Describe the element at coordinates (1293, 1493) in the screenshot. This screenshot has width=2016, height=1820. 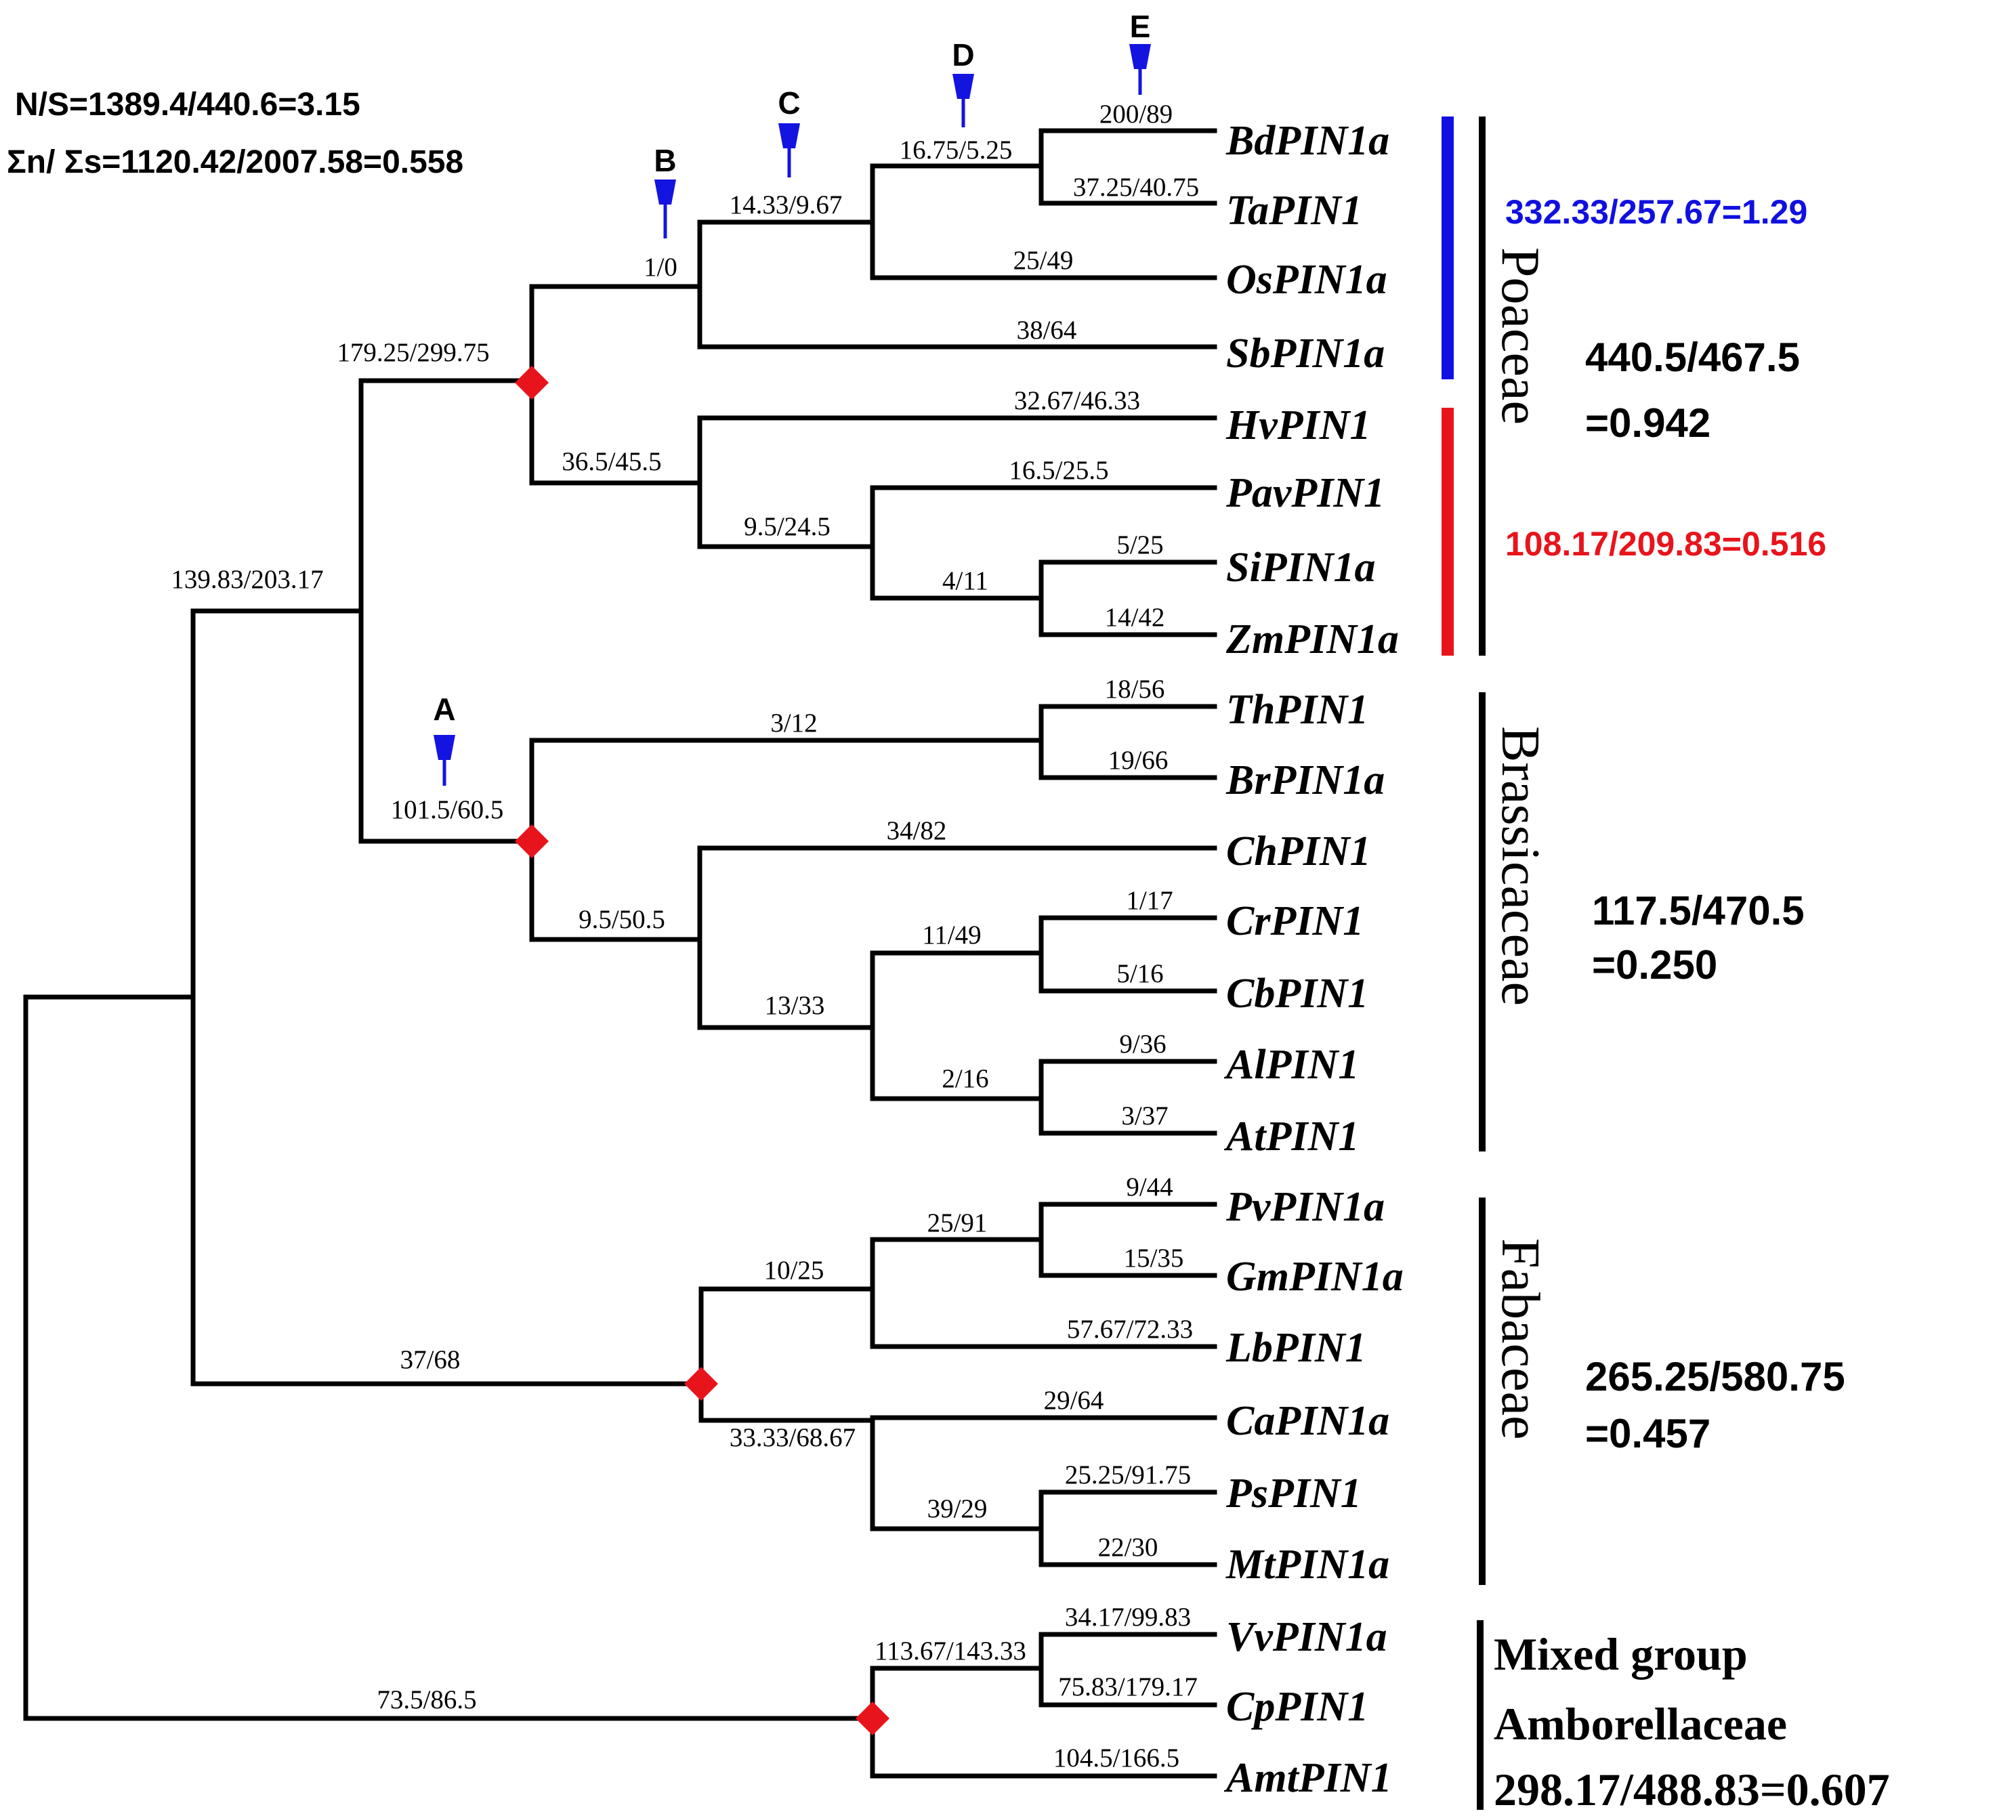
I see `leaf-label: PsPIN1` at that location.